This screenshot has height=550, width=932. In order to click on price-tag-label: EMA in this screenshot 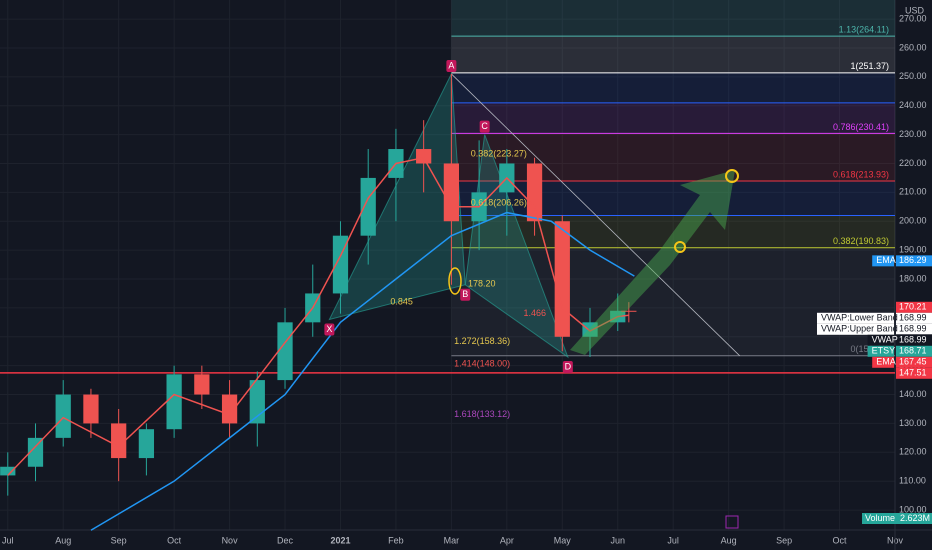, I will do `click(886, 260)`.